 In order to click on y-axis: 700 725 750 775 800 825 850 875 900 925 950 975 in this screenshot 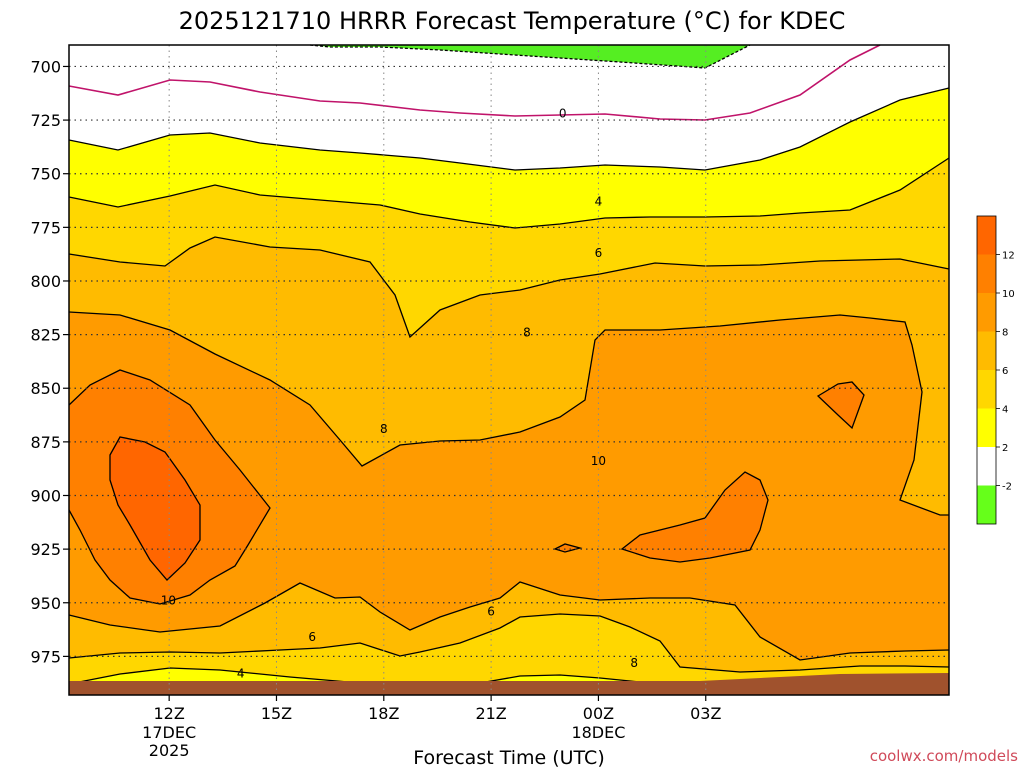, I will do `click(49, 361)`.